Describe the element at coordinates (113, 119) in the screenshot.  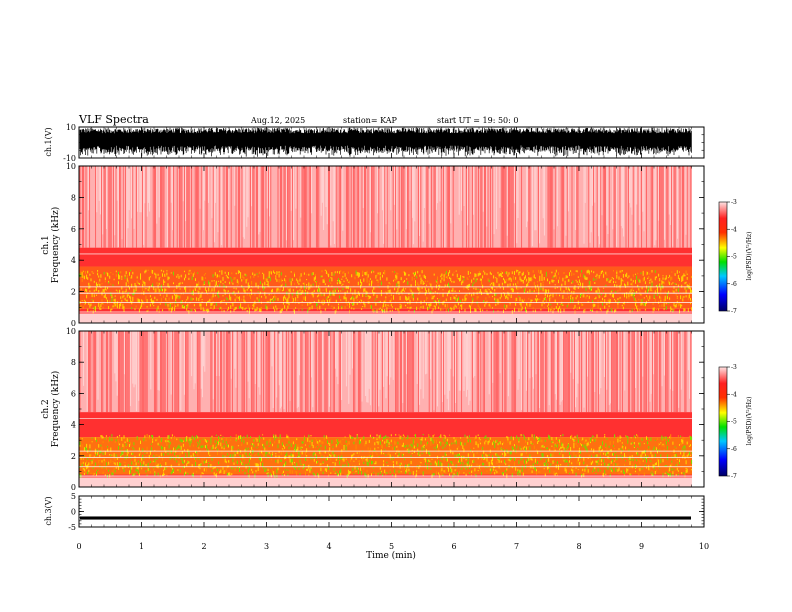
I see `chart-title: VLF Spectra` at that location.